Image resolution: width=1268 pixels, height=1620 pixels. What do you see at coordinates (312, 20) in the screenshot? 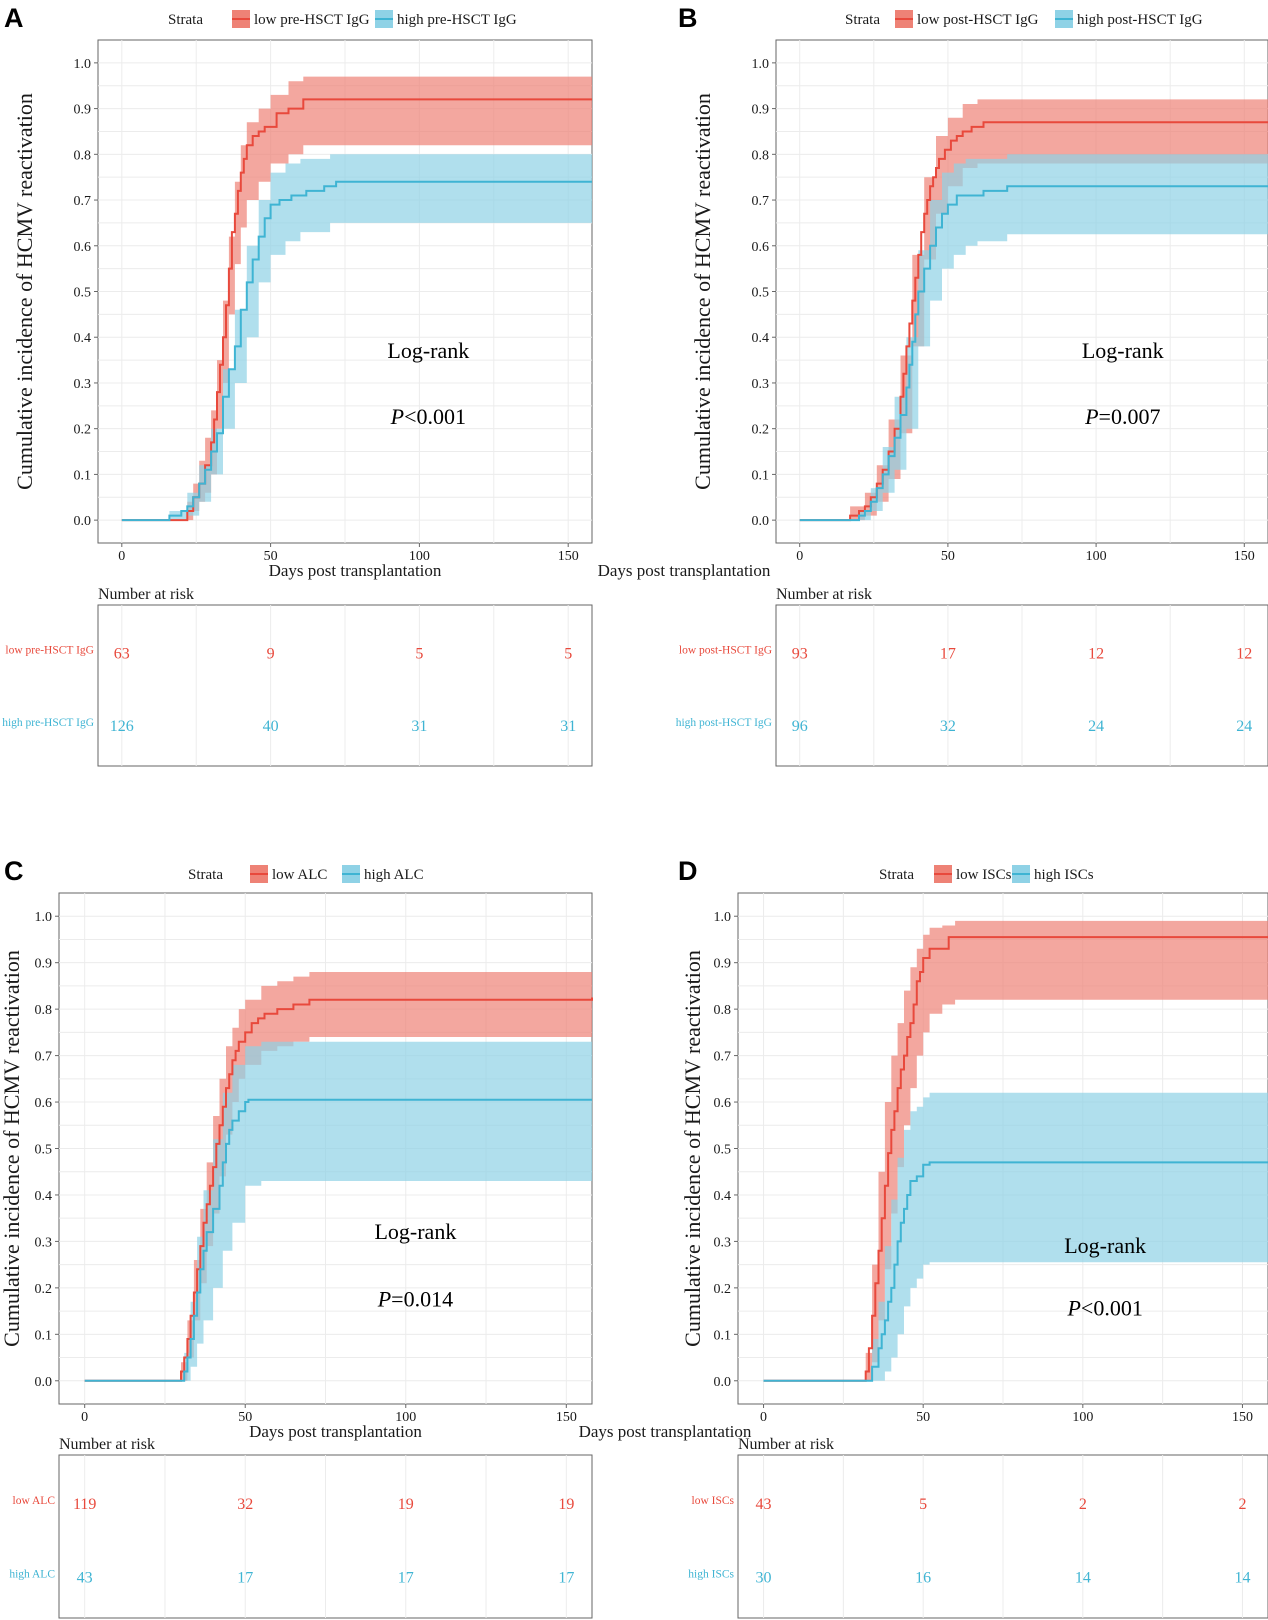
I see `legend-label-low: low pre-HSCT IgG` at bounding box center [312, 20].